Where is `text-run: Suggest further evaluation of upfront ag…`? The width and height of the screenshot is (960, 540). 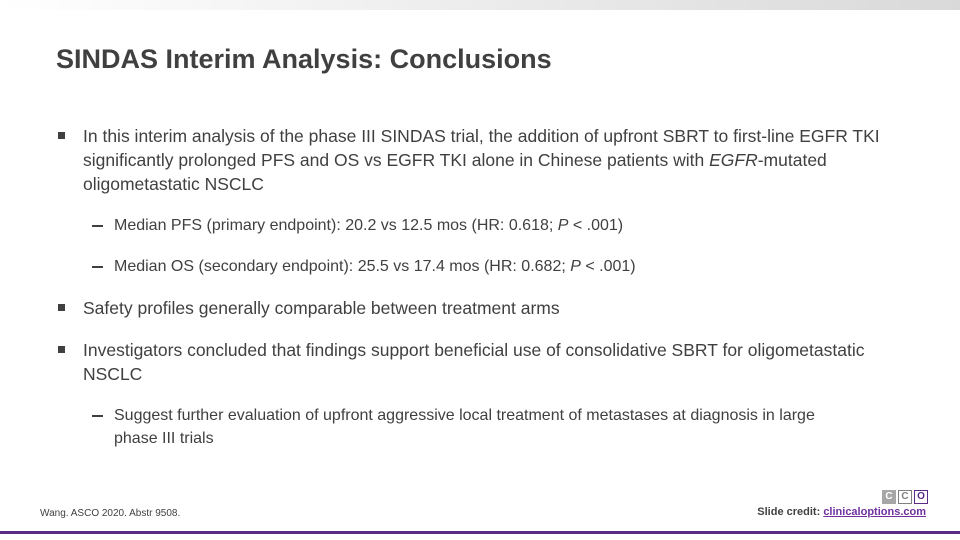
text-run: Suggest further evaluation of upfront ag… is located at coordinates (464, 427).